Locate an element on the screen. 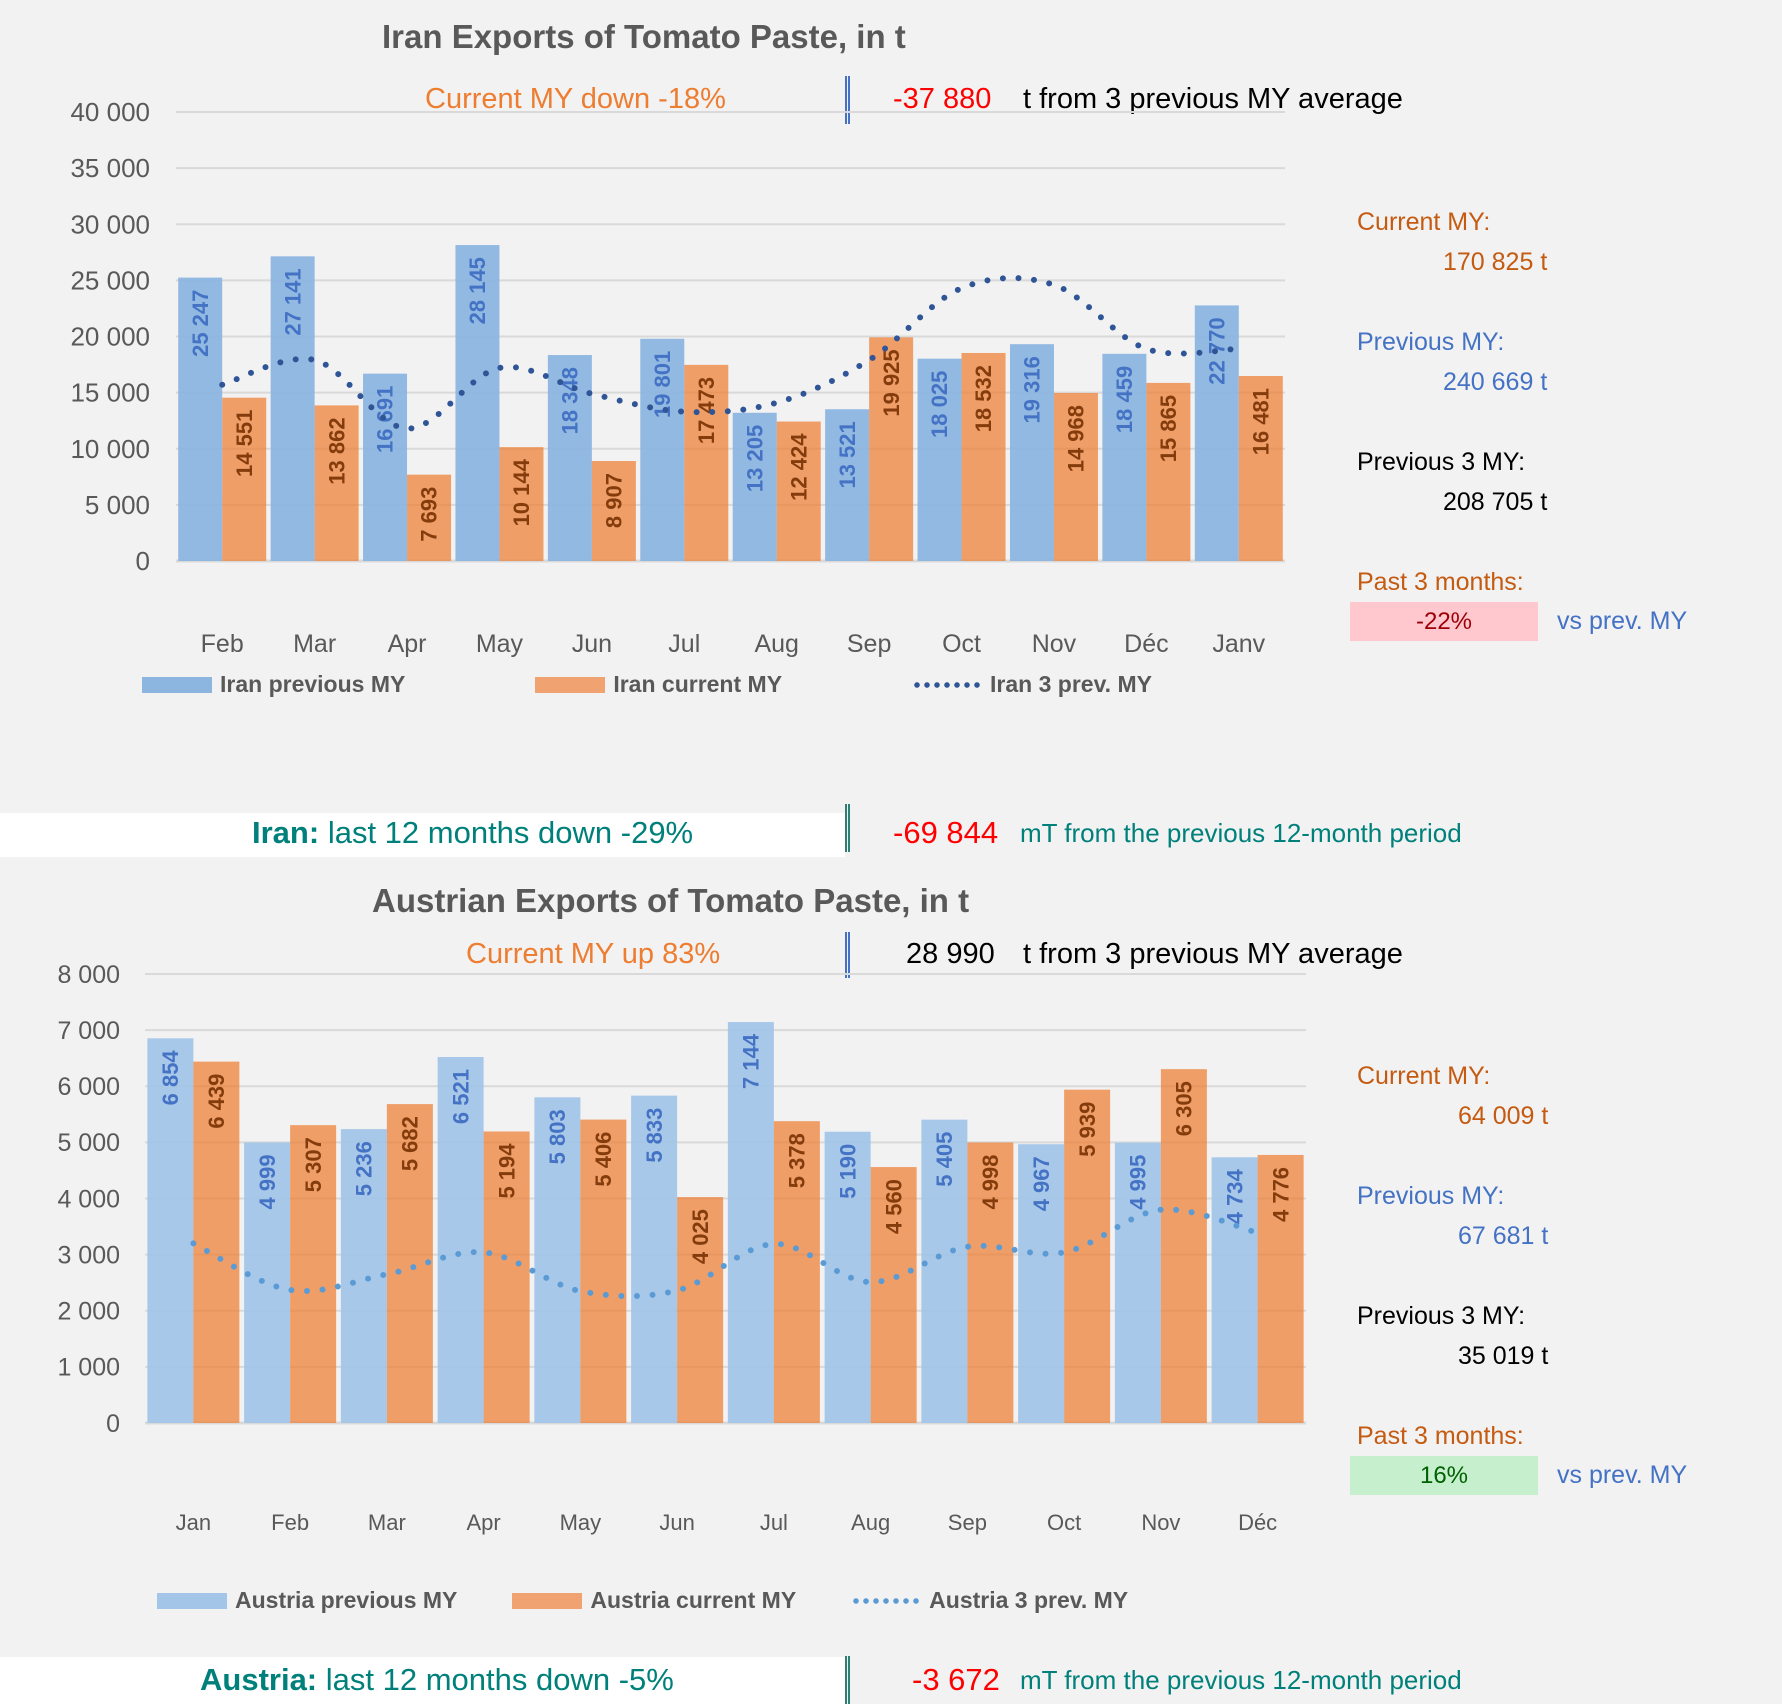 This screenshot has width=1782, height=1704. iran-current-my-change: Current MY down -18% is located at coordinates (575, 99).